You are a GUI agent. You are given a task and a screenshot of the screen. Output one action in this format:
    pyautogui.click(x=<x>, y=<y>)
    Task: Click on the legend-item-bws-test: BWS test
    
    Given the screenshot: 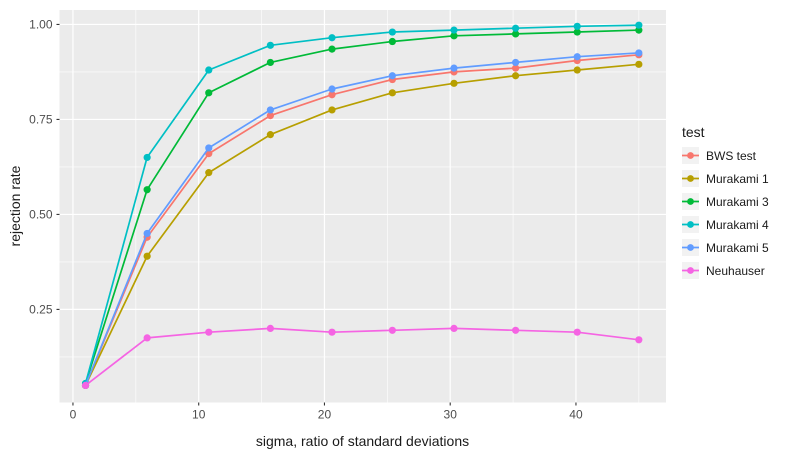 What is the action you would take?
    pyautogui.click(x=725, y=155)
    